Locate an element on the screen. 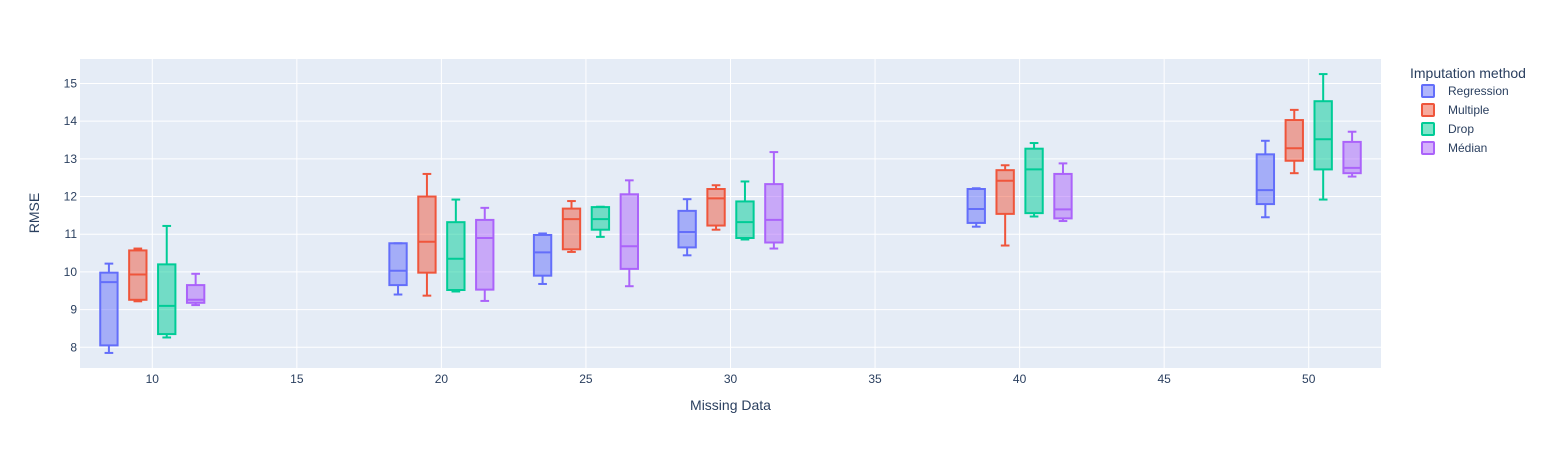  y-tick-label: 15 is located at coordinates (71, 83).